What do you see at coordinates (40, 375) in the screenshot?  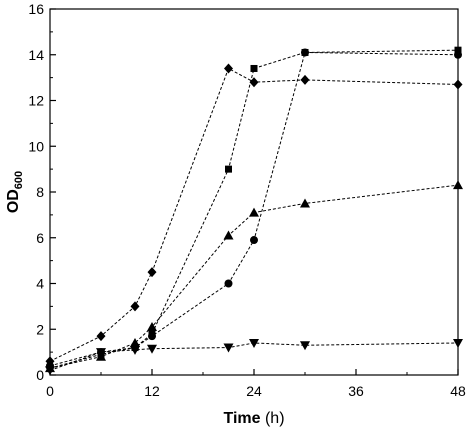 I see `y-tick-label: 0` at bounding box center [40, 375].